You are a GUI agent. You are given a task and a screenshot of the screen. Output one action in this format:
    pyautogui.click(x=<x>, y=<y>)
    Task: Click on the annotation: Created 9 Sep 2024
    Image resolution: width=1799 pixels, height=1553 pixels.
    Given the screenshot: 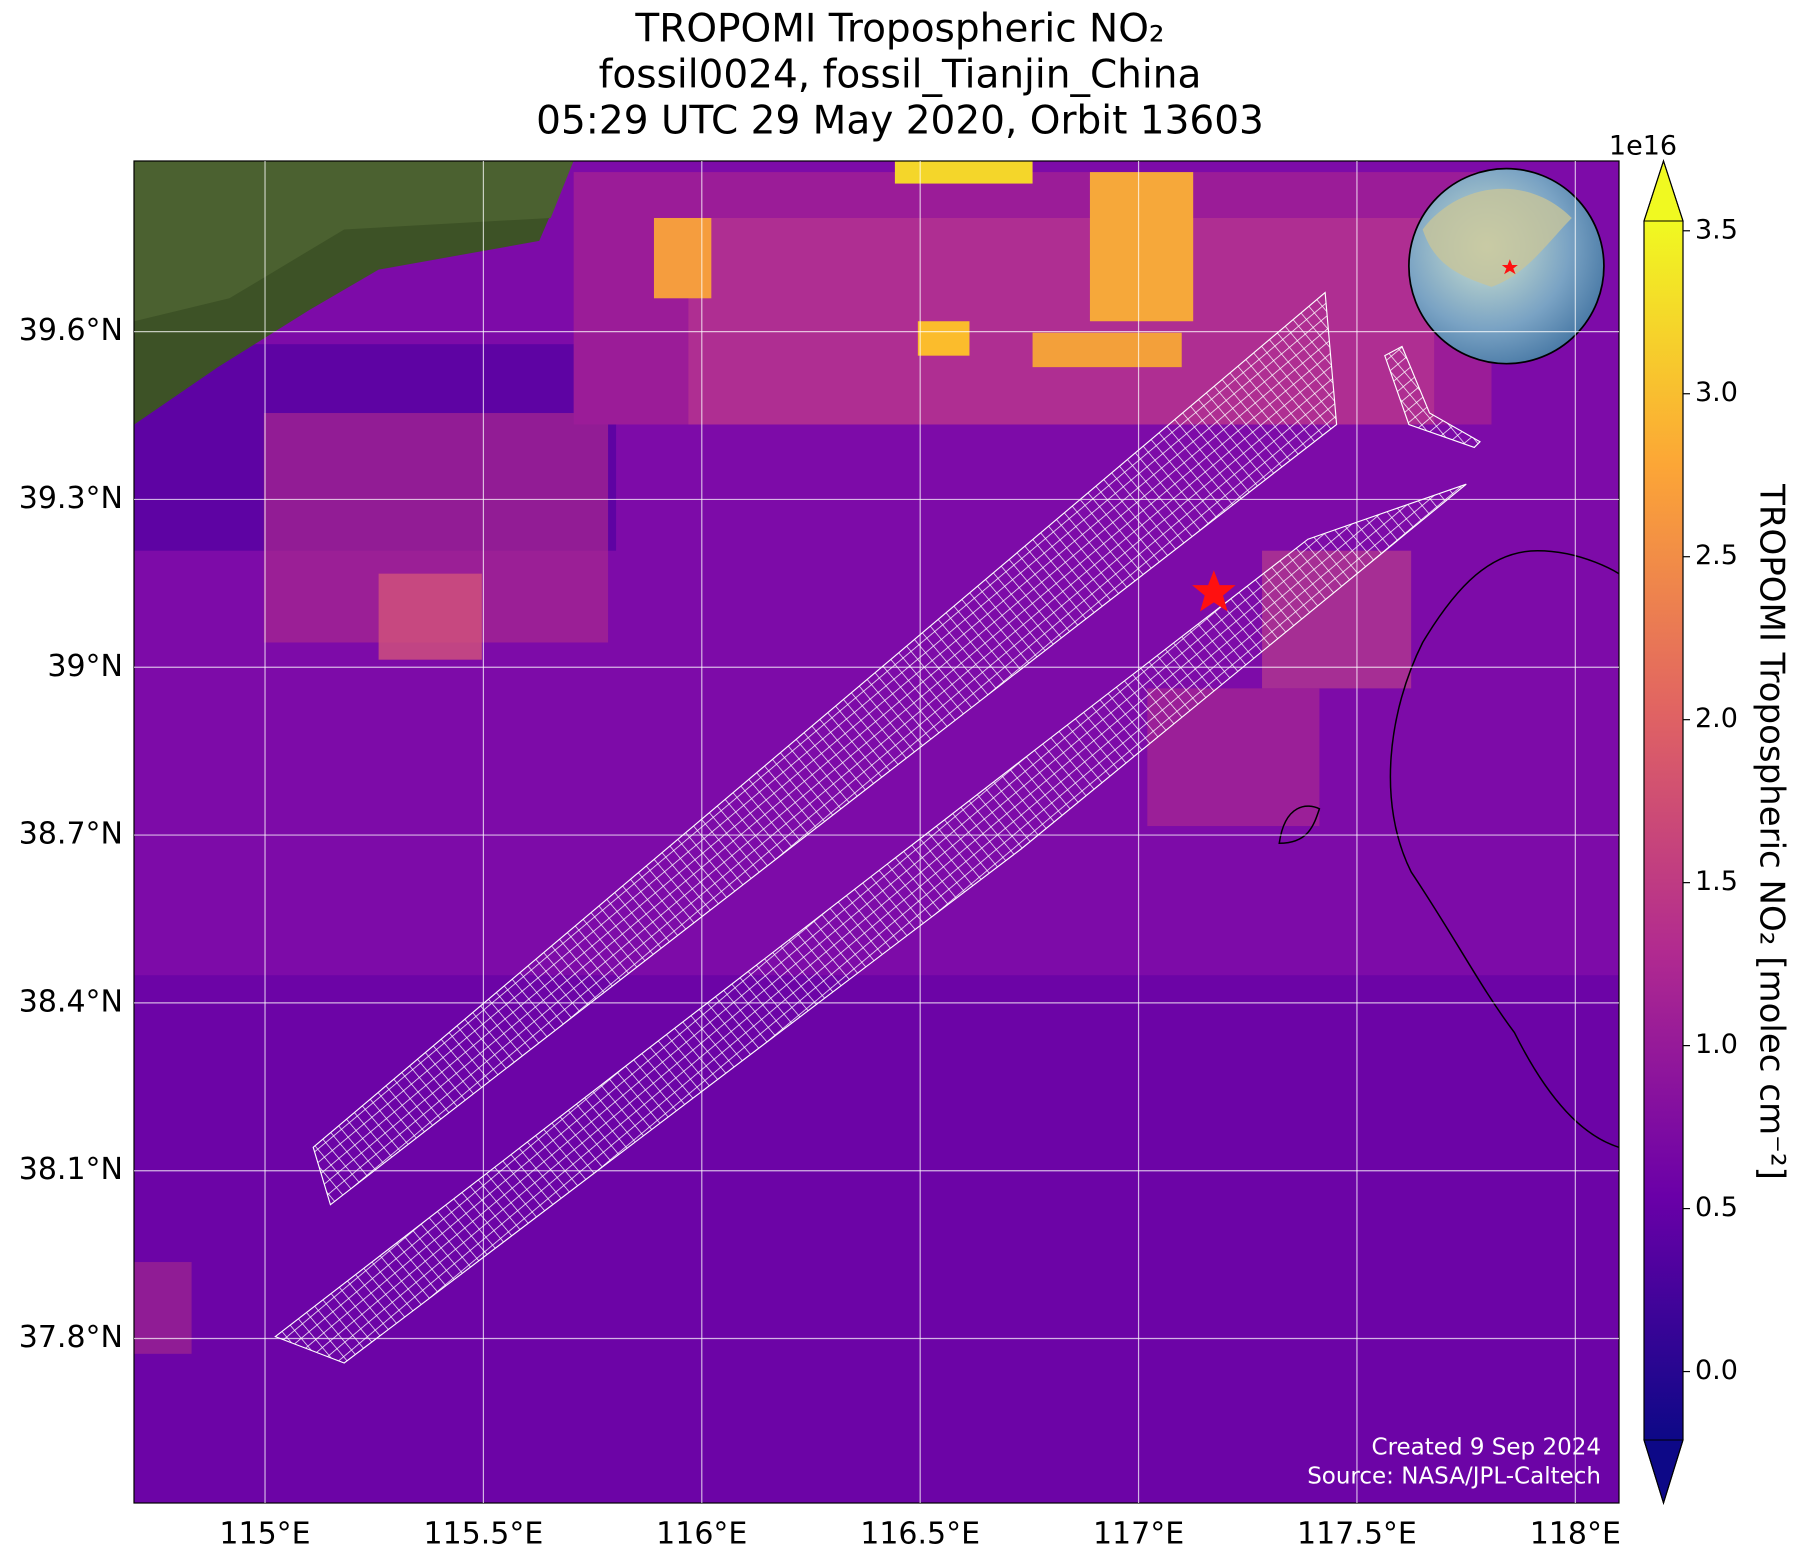 What is the action you would take?
    pyautogui.click(x=1486, y=1448)
    